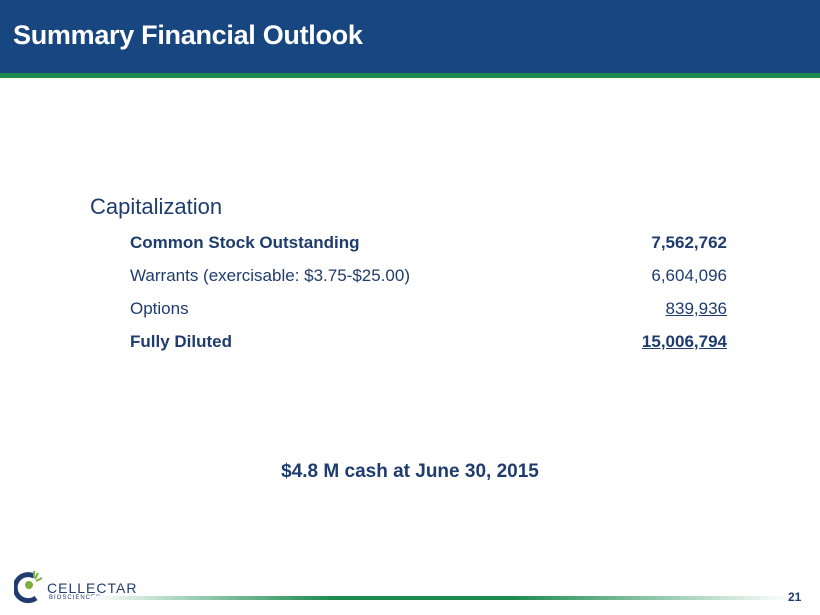 The image size is (820, 615). I want to click on row-fully-diluted: Fully Diluted 15,006,794, so click(428, 342).